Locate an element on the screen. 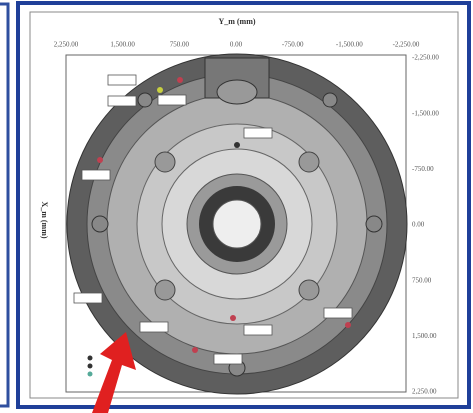 The width and height of the screenshot is (473, 413). top-tick-label: 0.00 is located at coordinates (236, 45).